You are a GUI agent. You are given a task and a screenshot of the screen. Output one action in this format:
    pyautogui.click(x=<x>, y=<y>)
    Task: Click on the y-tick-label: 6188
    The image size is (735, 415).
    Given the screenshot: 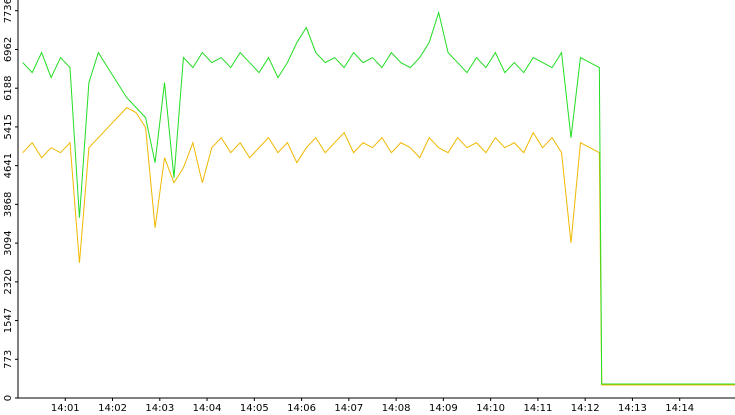 What is the action you would take?
    pyautogui.click(x=8, y=87)
    